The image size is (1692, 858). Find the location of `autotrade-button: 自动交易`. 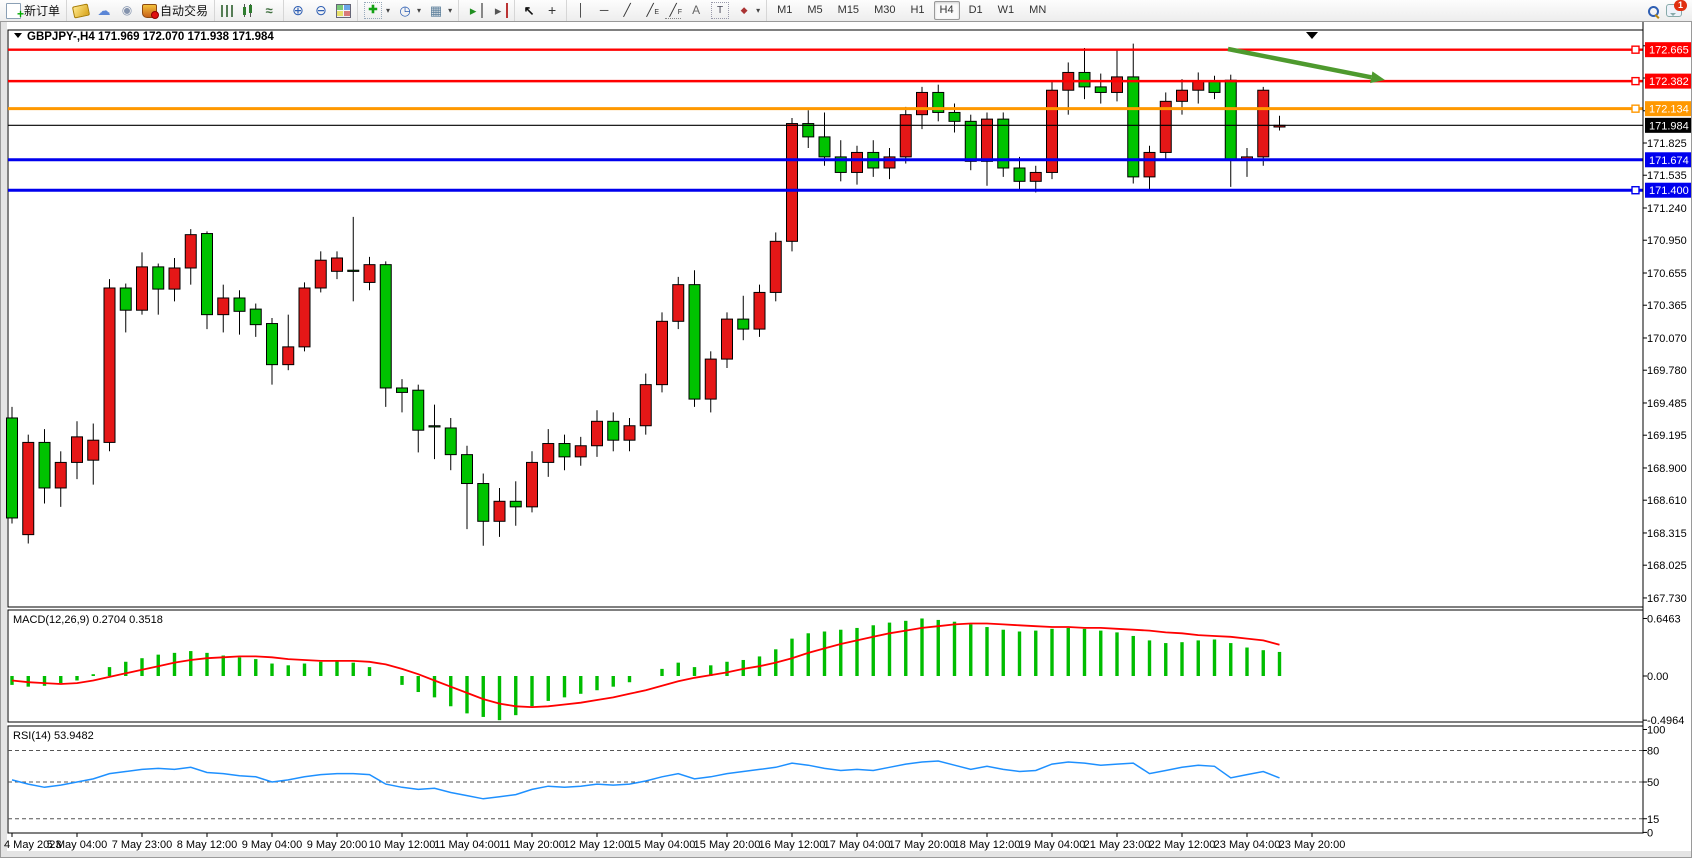

autotrade-button: 自动交易 is located at coordinates (175, 10).